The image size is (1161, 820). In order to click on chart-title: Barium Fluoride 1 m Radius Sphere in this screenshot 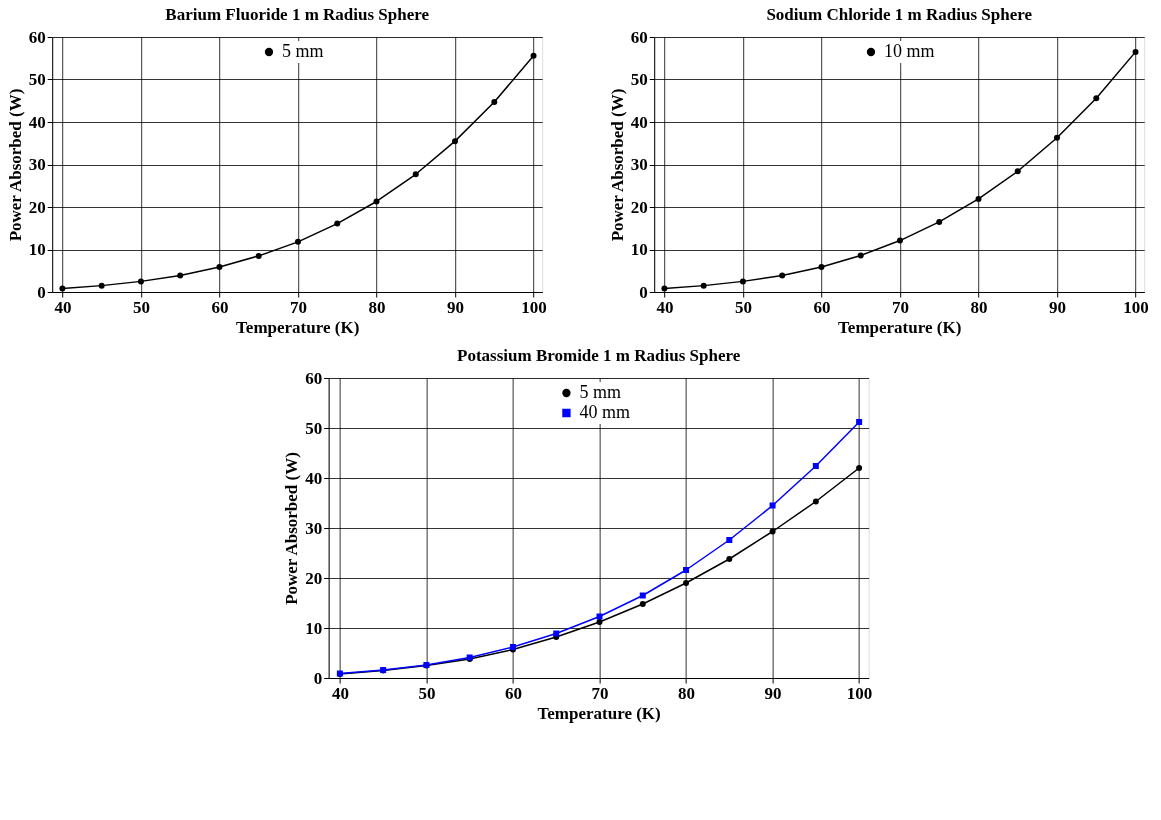, I will do `click(297, 14)`.